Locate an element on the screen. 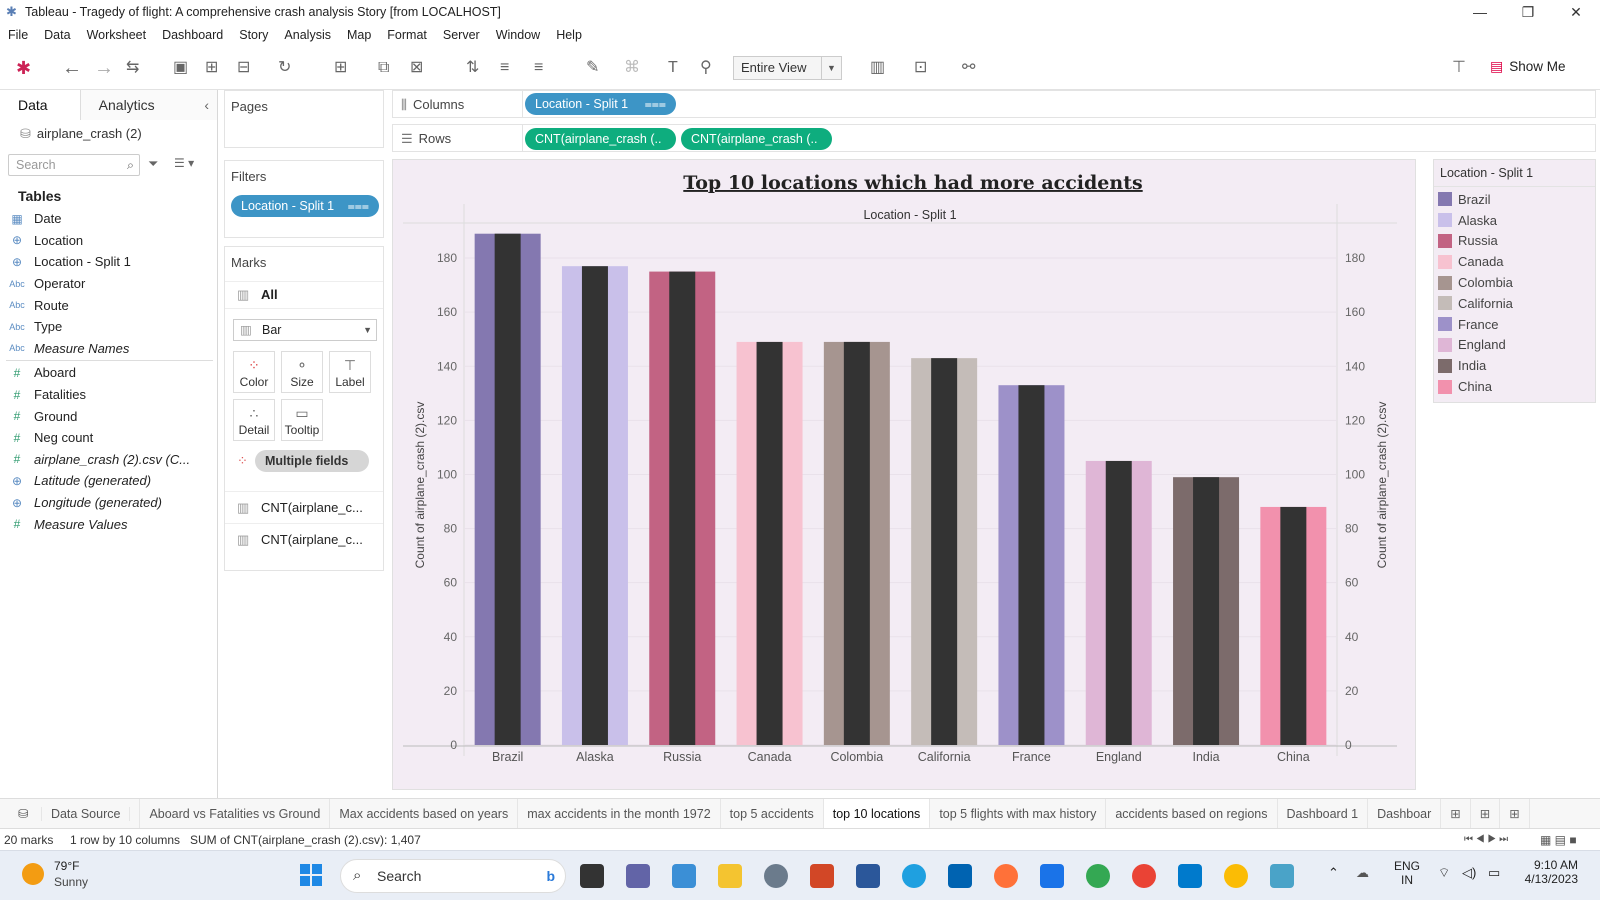 This screenshot has width=1600, height=900. sheet-tab: Max accidents based on years is located at coordinates (424, 813).